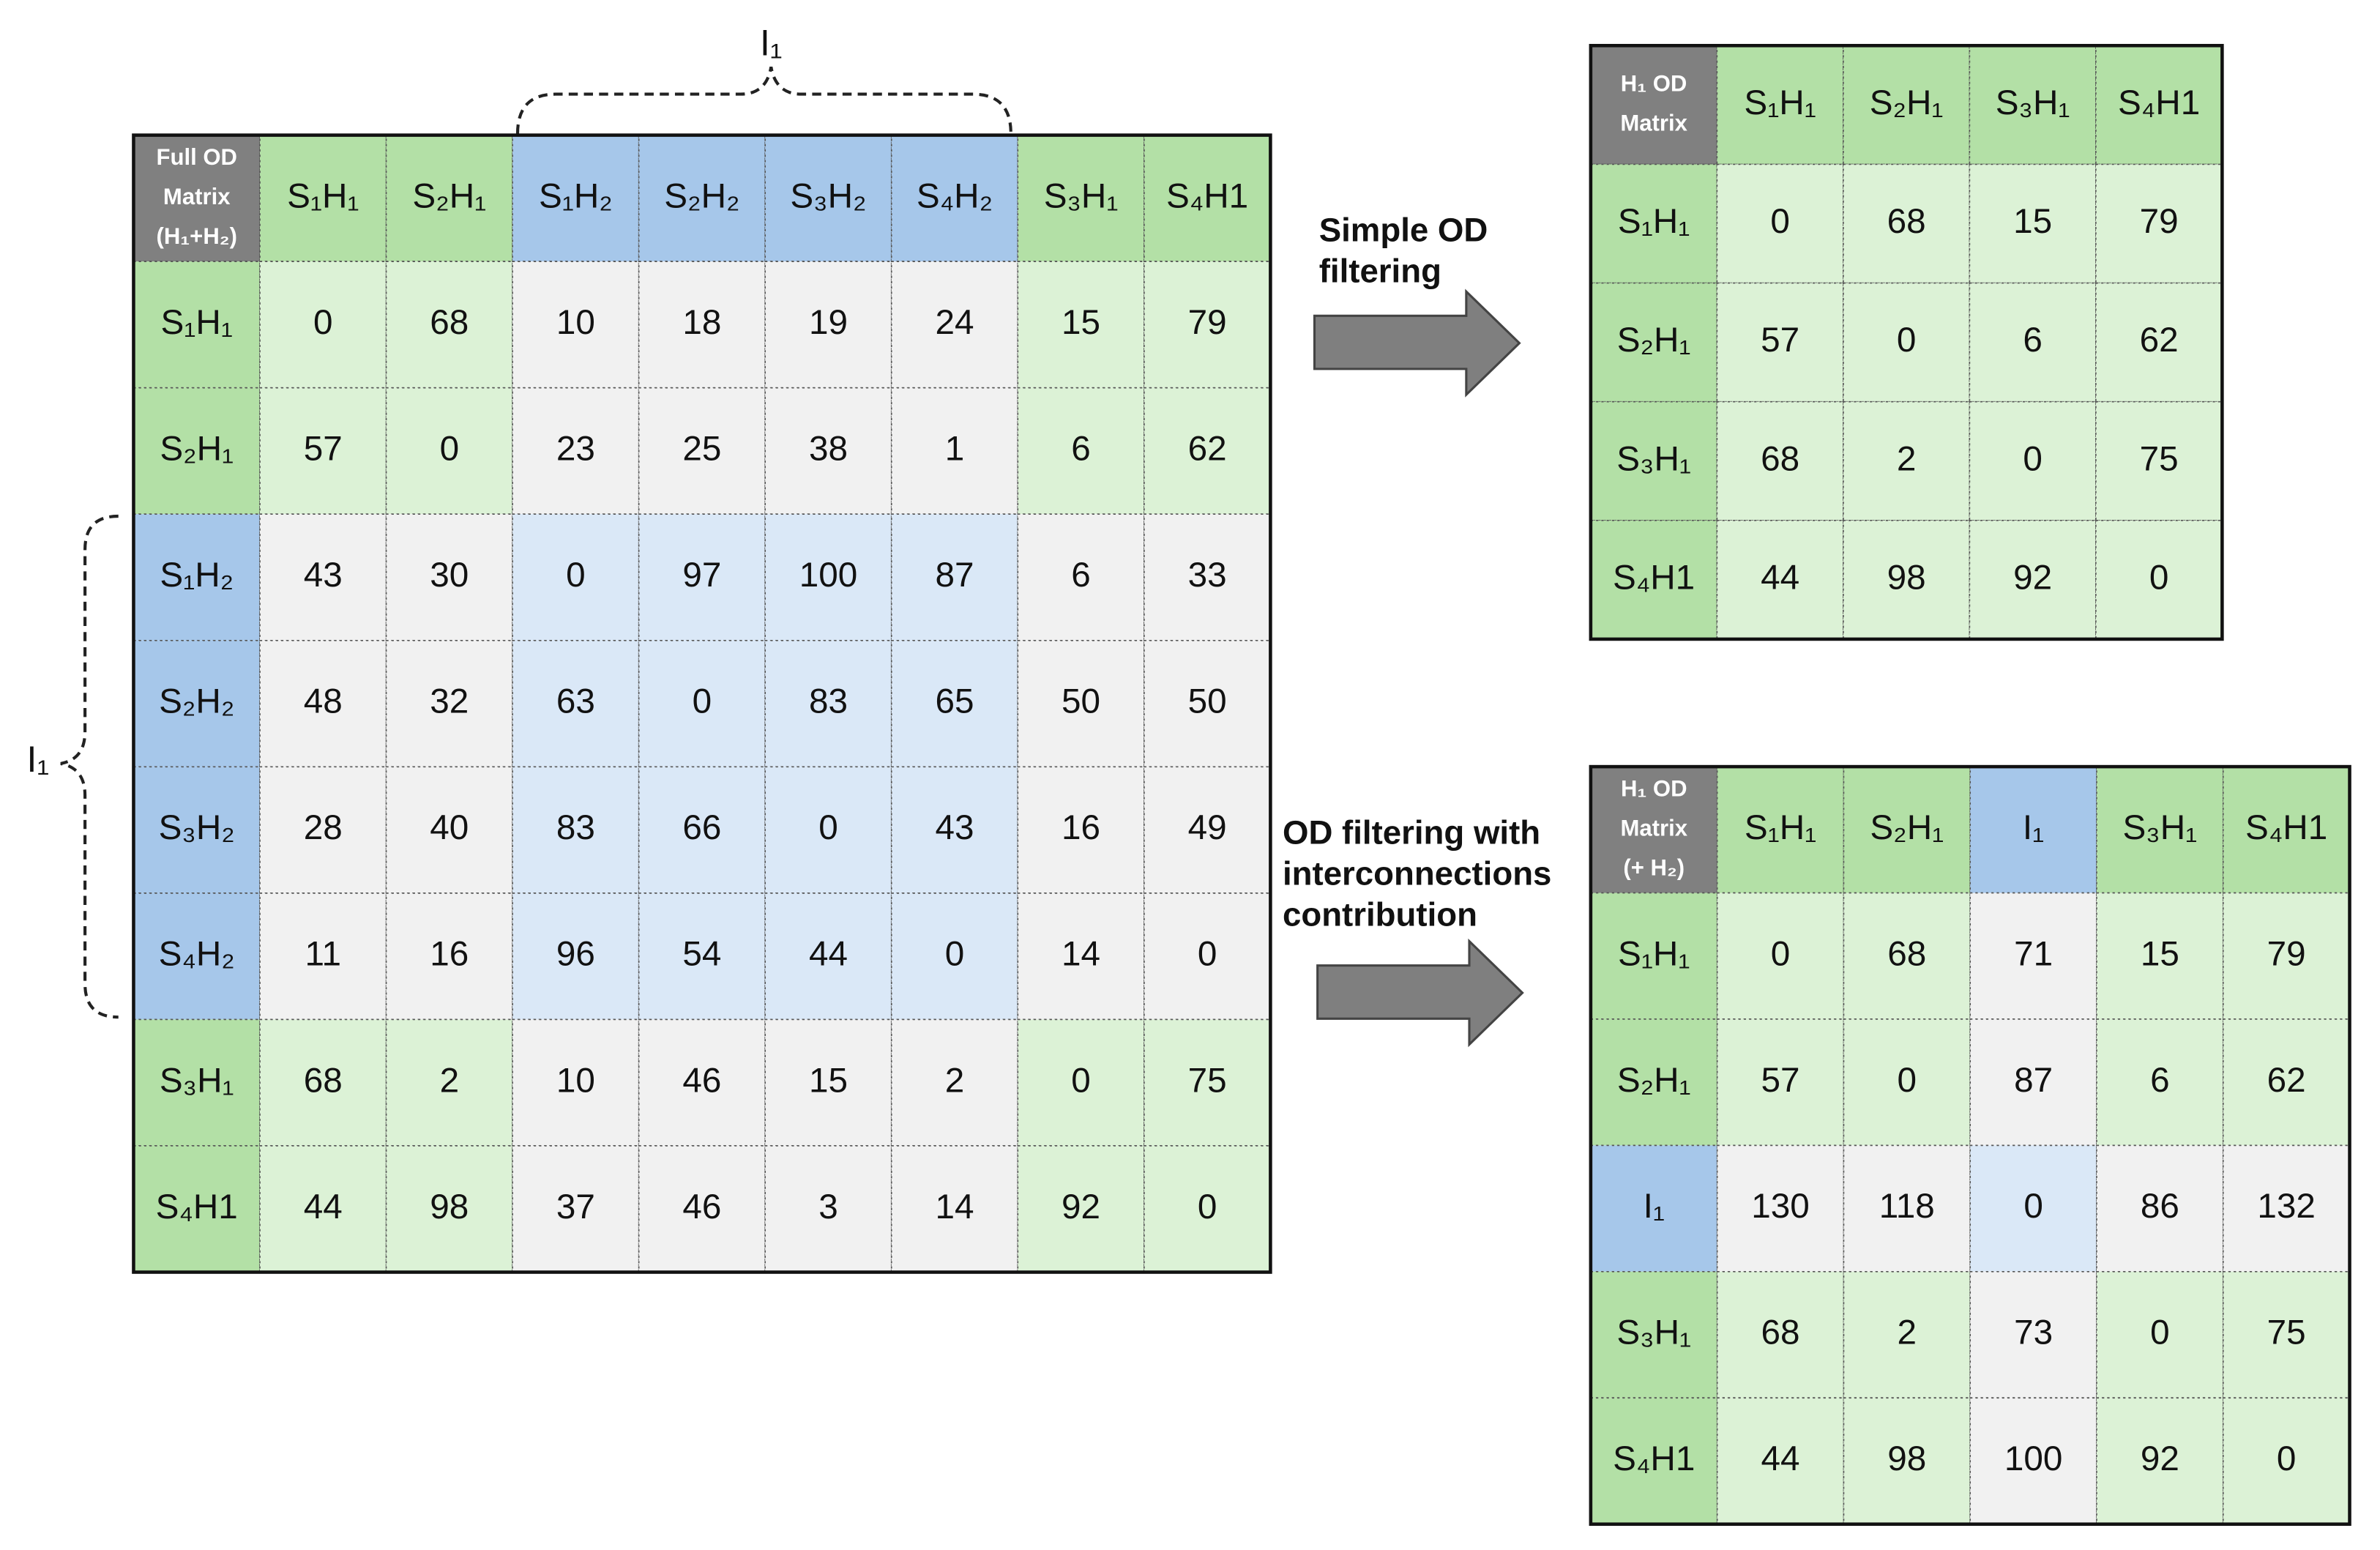  Describe the element at coordinates (1403, 229) in the screenshot. I see `arrow-label: Simple OD` at that location.